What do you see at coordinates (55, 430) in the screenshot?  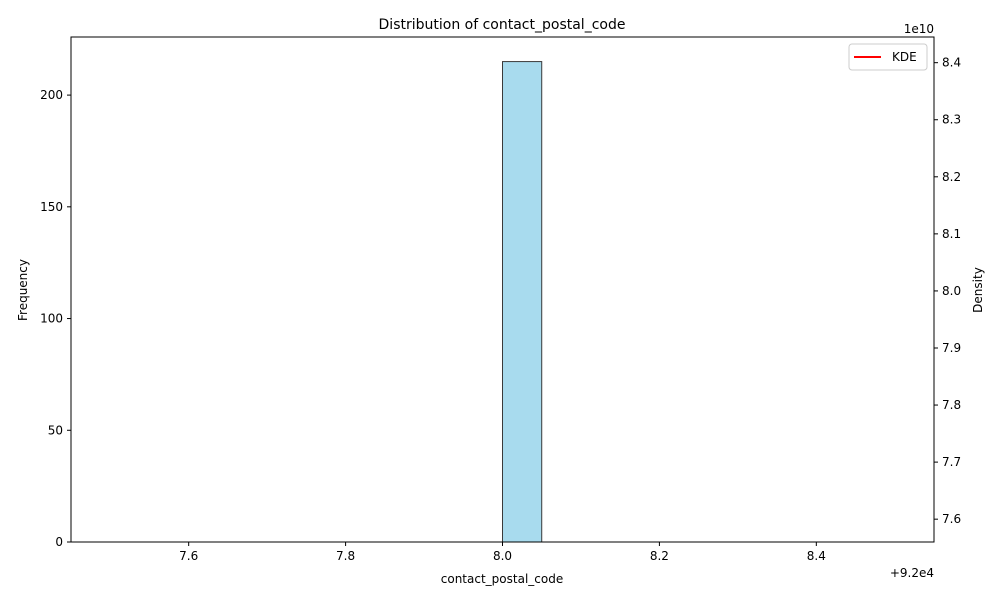 I see `left-y-tick-label: 50` at bounding box center [55, 430].